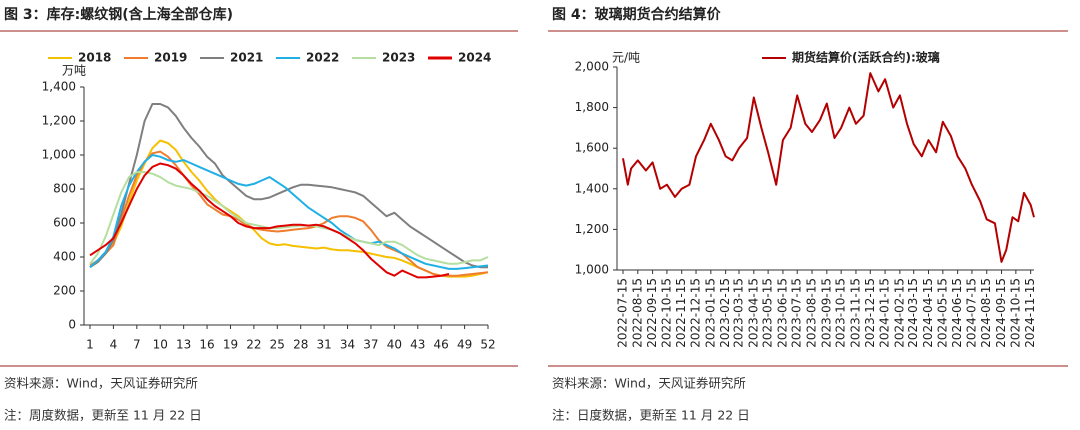  What do you see at coordinates (474, 58) in the screenshot?
I see `legend-label: 2024` at bounding box center [474, 58].